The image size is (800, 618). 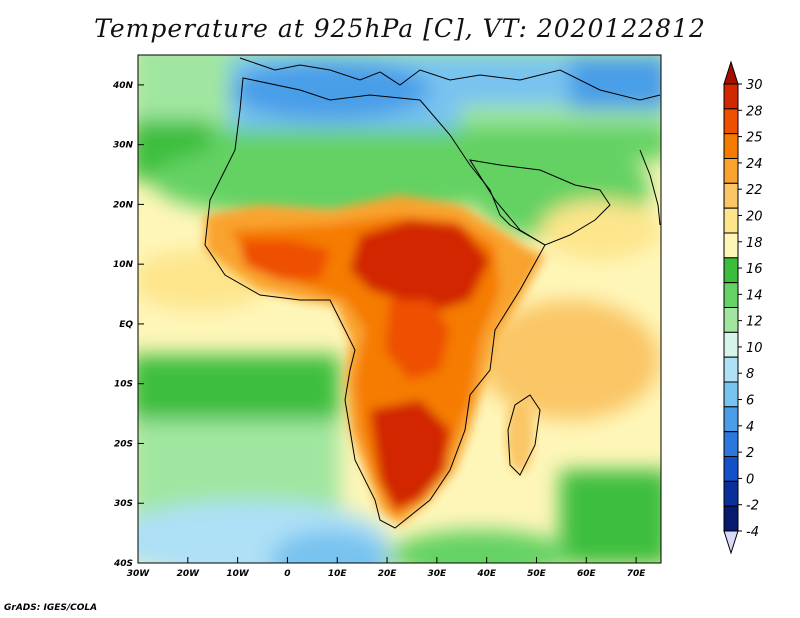 What do you see at coordinates (637, 574) in the screenshot?
I see `lon-tick-label: 70E` at bounding box center [637, 574].